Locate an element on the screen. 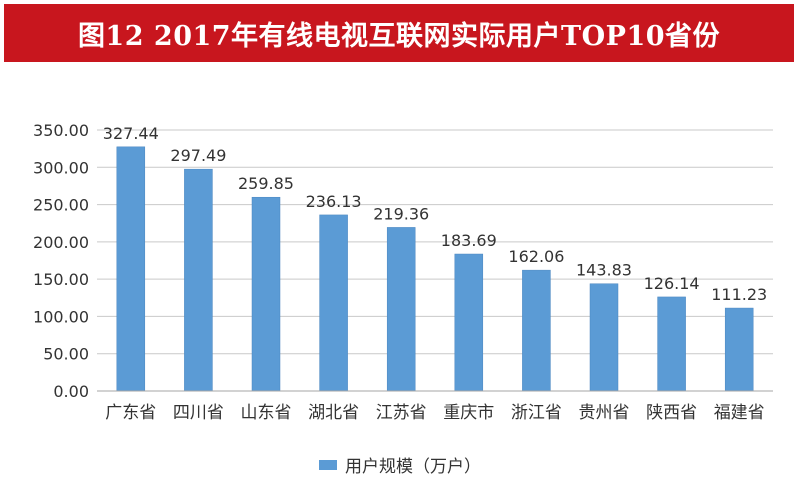 This screenshot has width=800, height=493. chart-title: 图12 2017年有线电视互联网实际用户TOP10省份 is located at coordinates (399, 36).